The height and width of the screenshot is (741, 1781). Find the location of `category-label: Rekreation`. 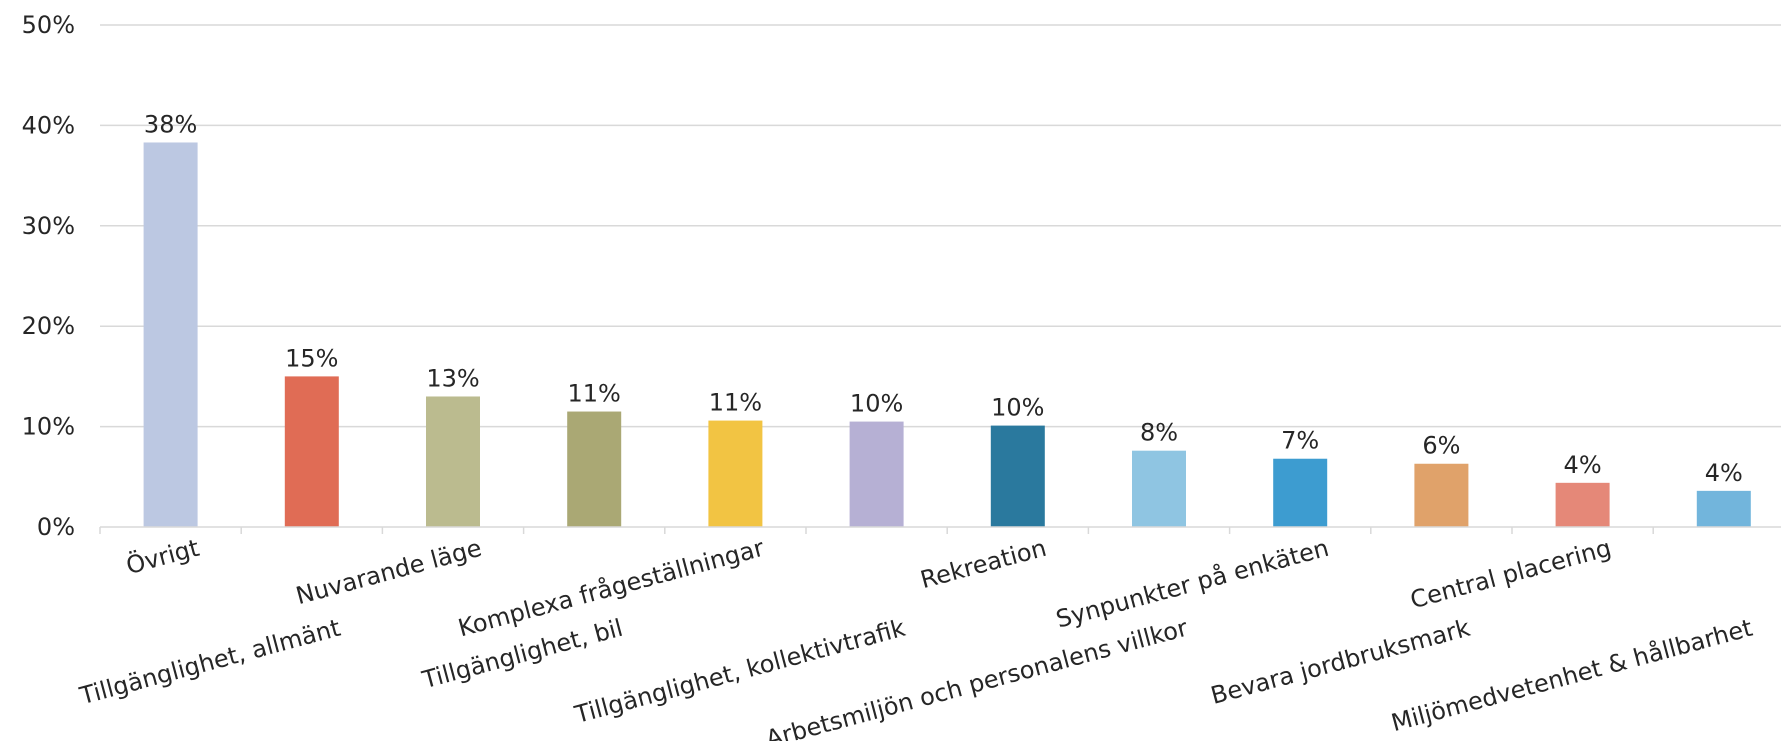

category-label: Rekreation is located at coordinates (983, 564).